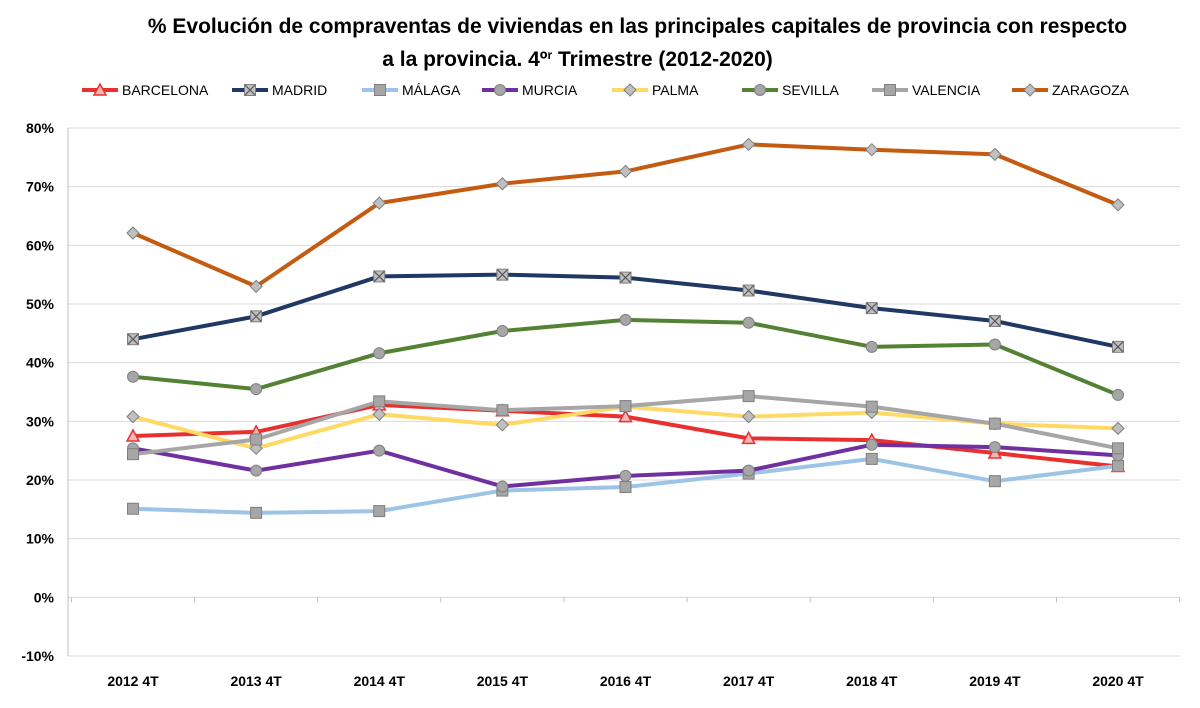  Describe the element at coordinates (44, 597) in the screenshot. I see `y-tick-label: 0%` at that location.